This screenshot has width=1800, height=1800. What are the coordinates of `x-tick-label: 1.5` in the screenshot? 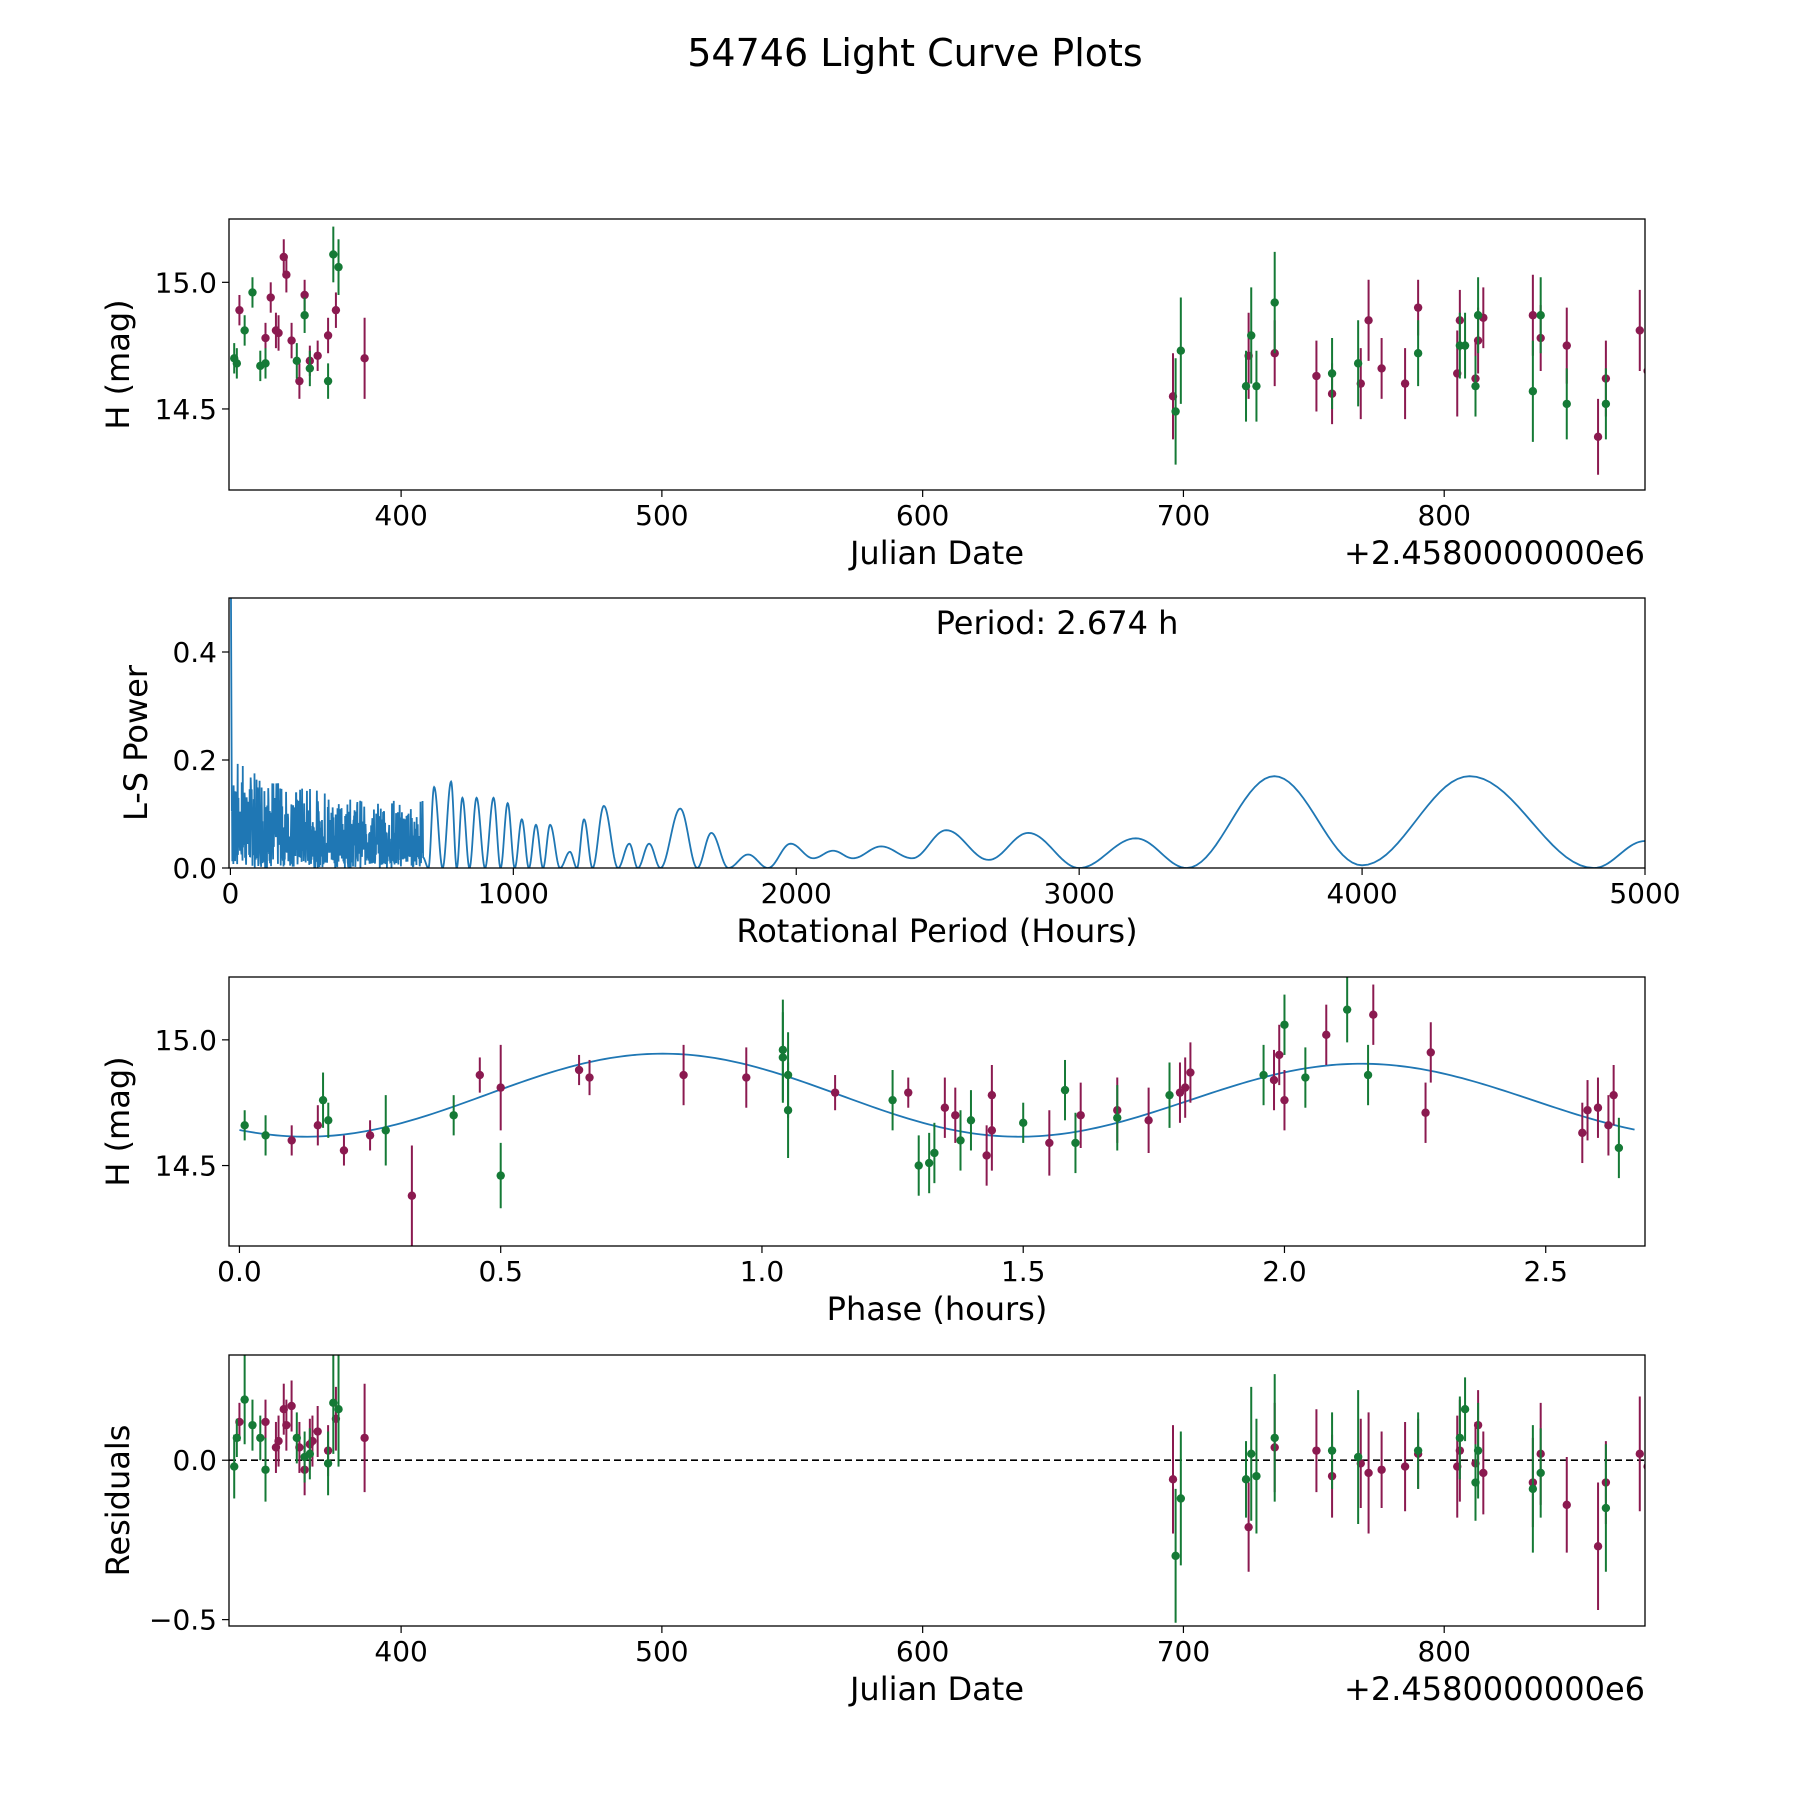 It's located at (1023, 1271).